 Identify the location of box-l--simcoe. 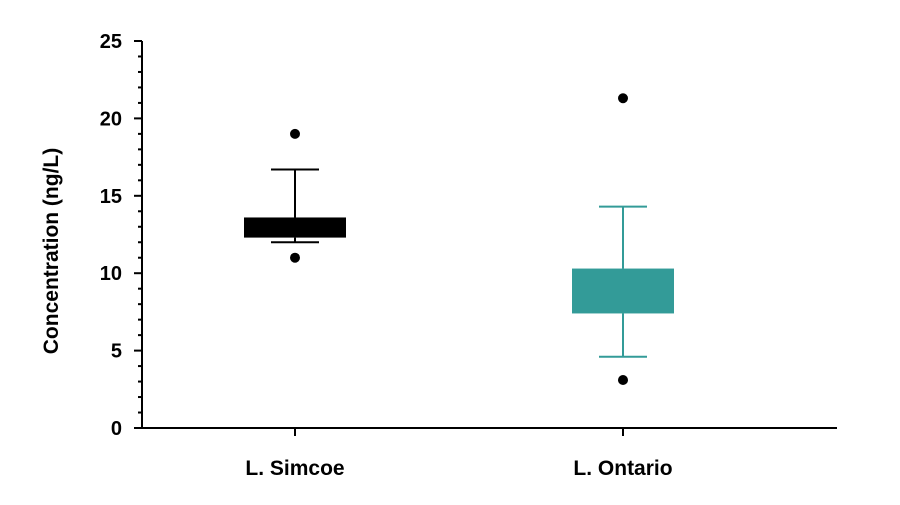
(295, 195).